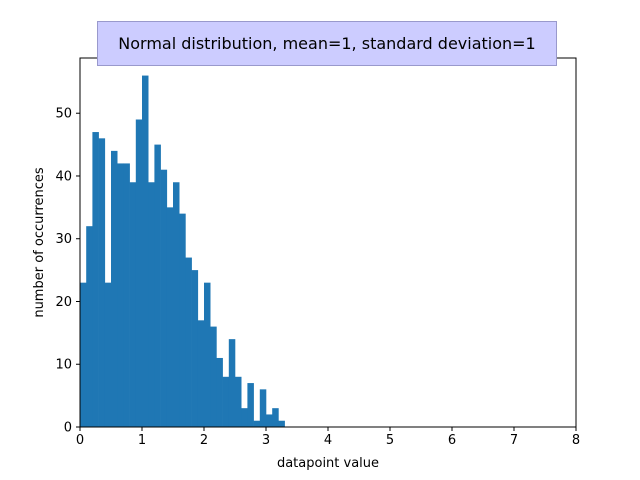 The height and width of the screenshot is (480, 640). What do you see at coordinates (266, 440) in the screenshot?
I see `x-tick-label: 3` at bounding box center [266, 440].